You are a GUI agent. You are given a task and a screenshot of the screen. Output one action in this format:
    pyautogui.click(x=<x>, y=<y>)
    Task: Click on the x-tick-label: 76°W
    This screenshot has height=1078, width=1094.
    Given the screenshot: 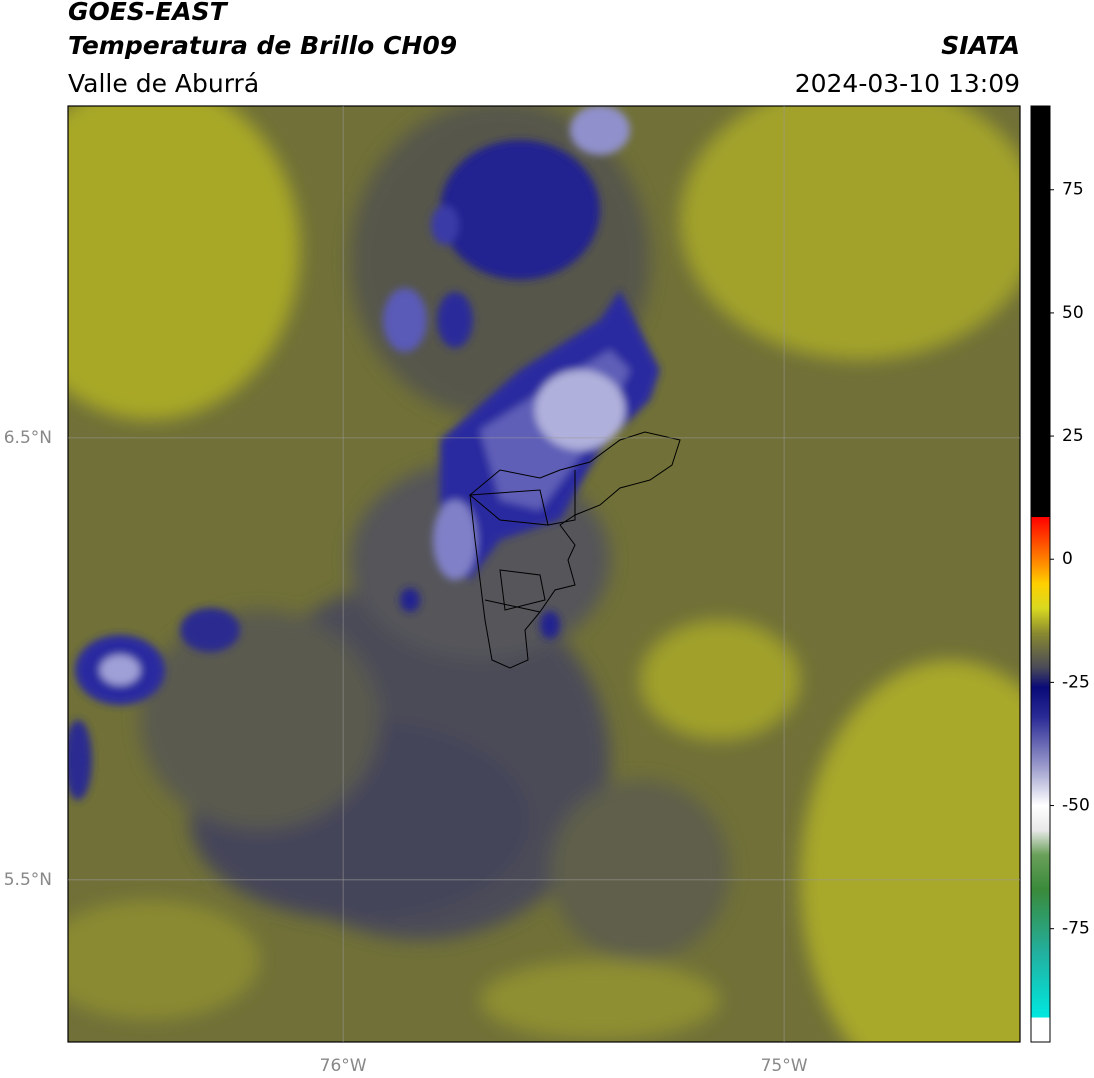 What is the action you would take?
    pyautogui.click(x=343, y=1066)
    